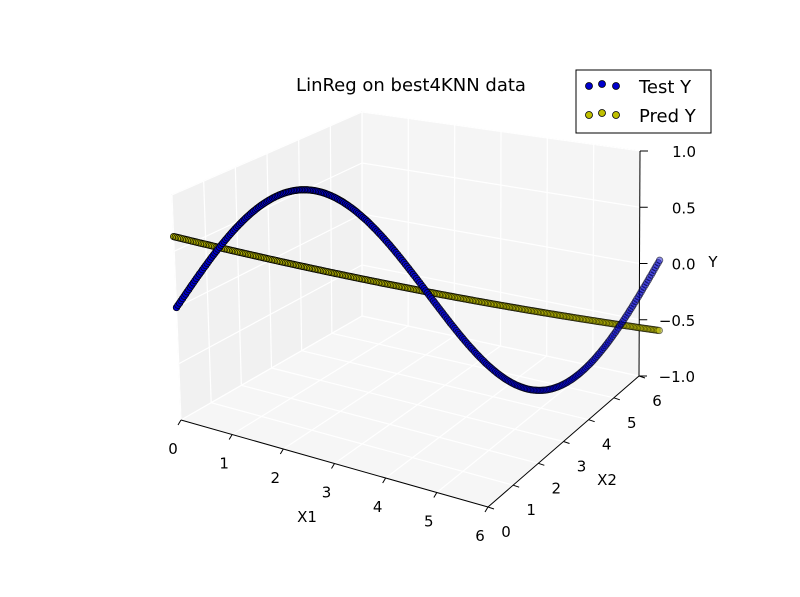 This screenshot has width=800, height=597. Describe the element at coordinates (480, 536) in the screenshot. I see `x1-tick-label: 6` at that location.